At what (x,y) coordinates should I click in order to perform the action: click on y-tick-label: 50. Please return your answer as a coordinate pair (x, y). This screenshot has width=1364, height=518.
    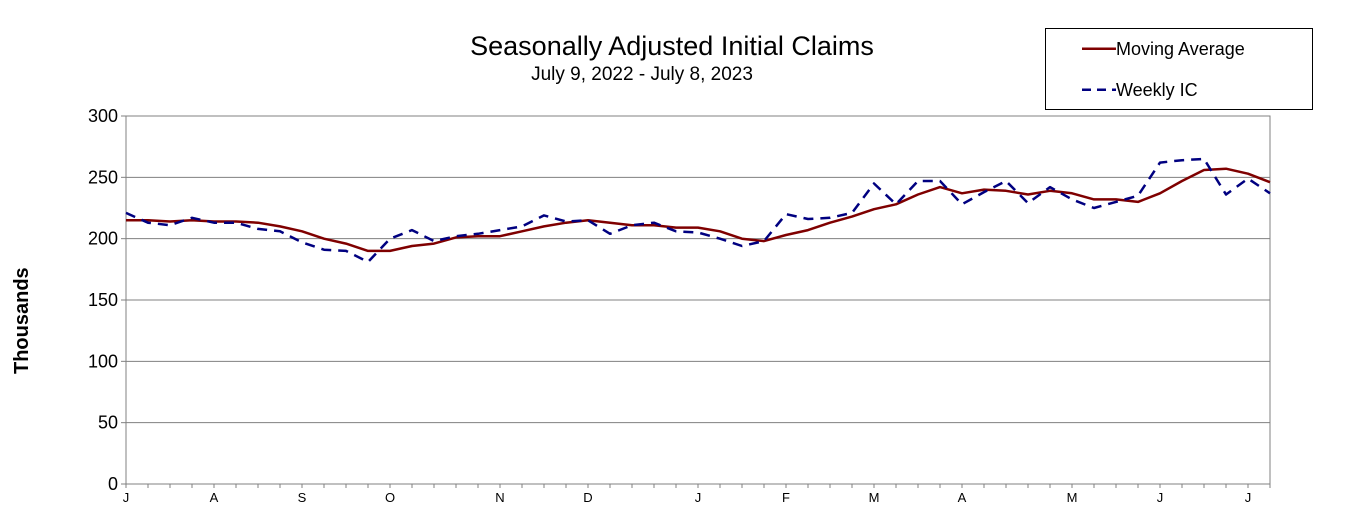
    Looking at the image, I should click on (108, 423).